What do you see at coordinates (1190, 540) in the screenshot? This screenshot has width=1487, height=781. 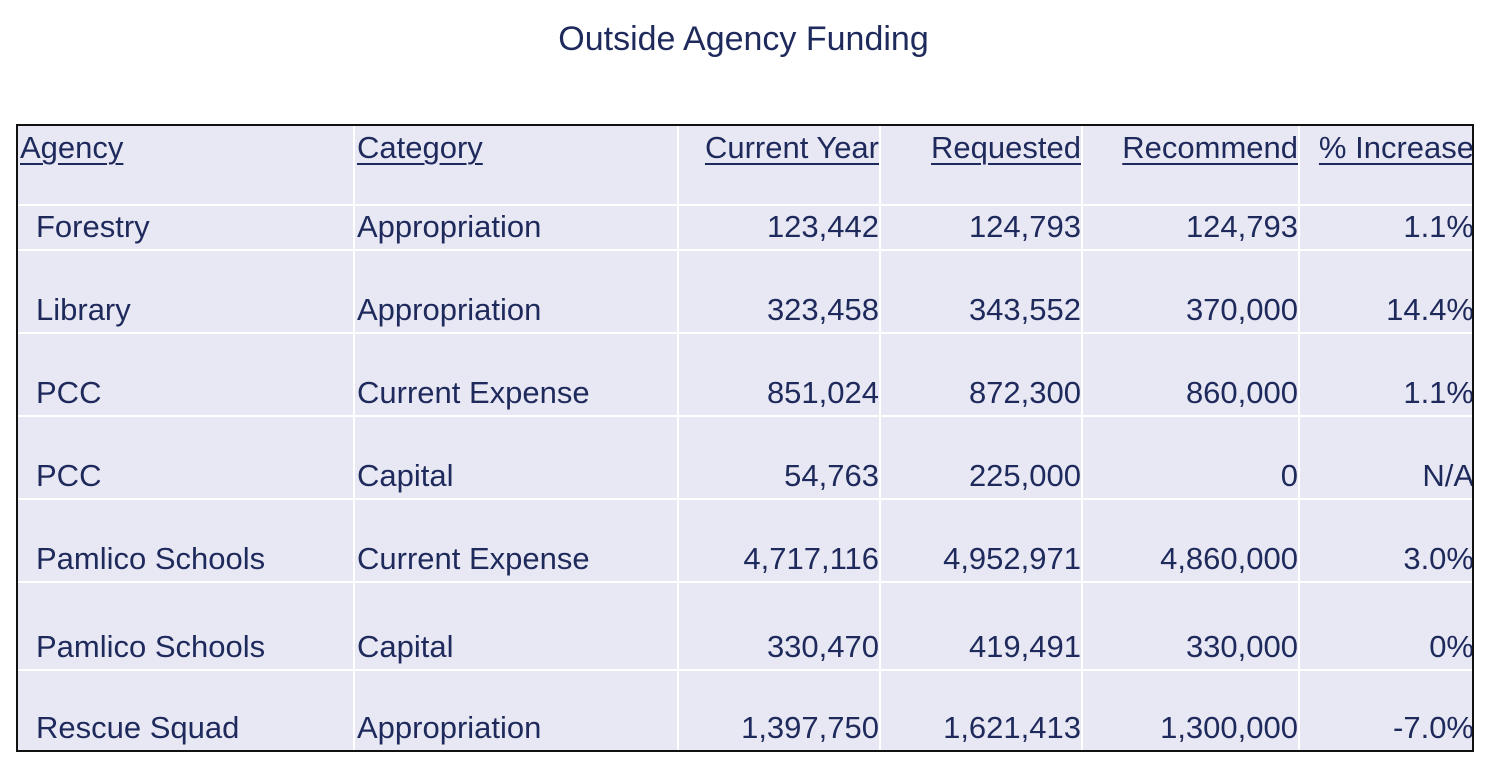 I see `recommend-cell: 4,860,000` at bounding box center [1190, 540].